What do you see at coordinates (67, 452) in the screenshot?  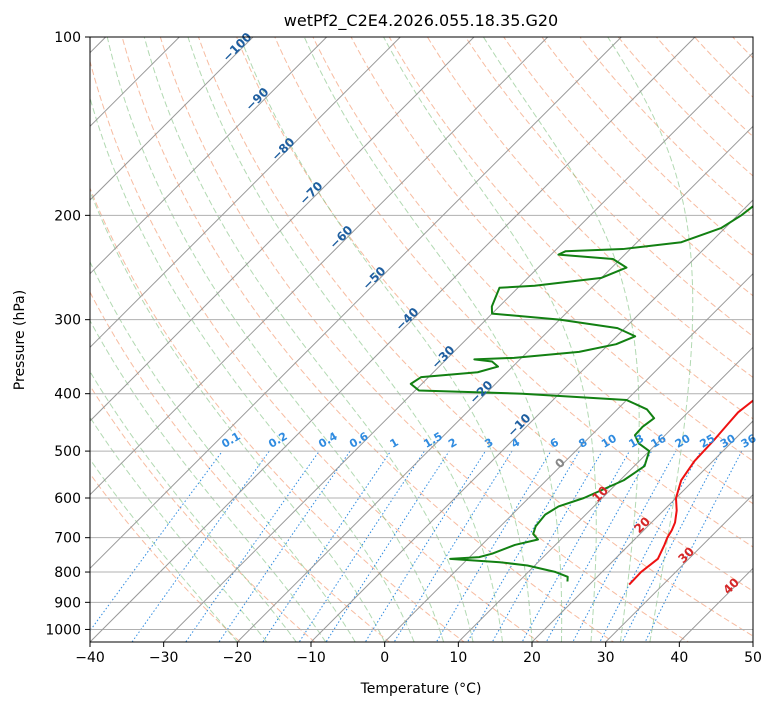 I see `y-tick-label: 500` at bounding box center [67, 452].